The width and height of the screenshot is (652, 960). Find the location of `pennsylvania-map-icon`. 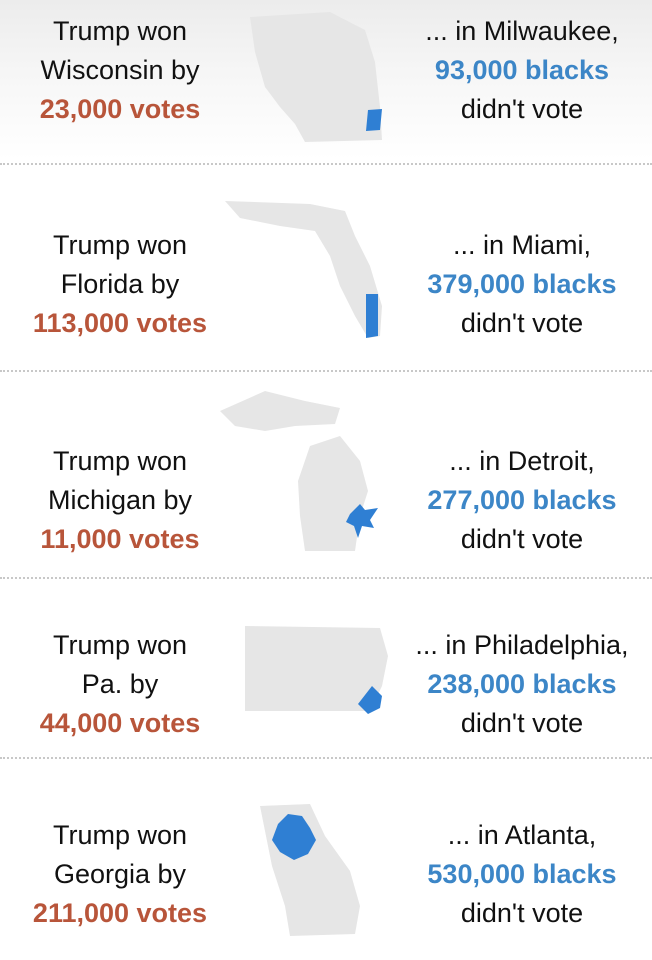

pennsylvania-map-icon is located at coordinates (316, 670).